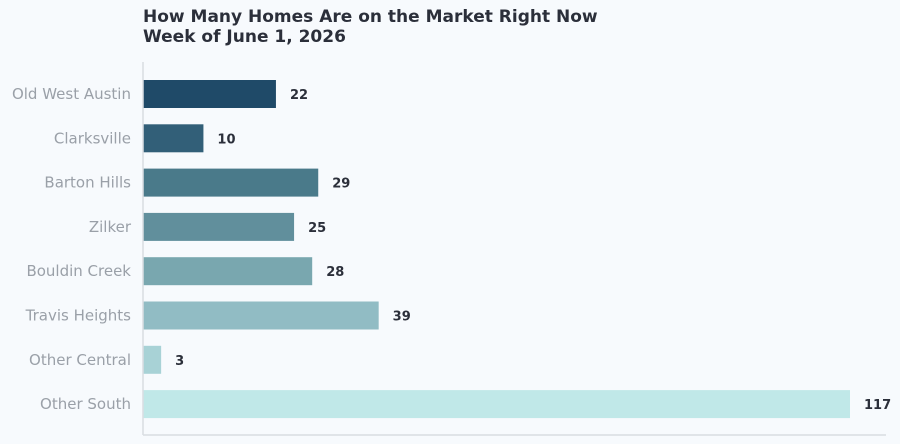  I want to click on category-label: Clarksville, so click(92, 138).